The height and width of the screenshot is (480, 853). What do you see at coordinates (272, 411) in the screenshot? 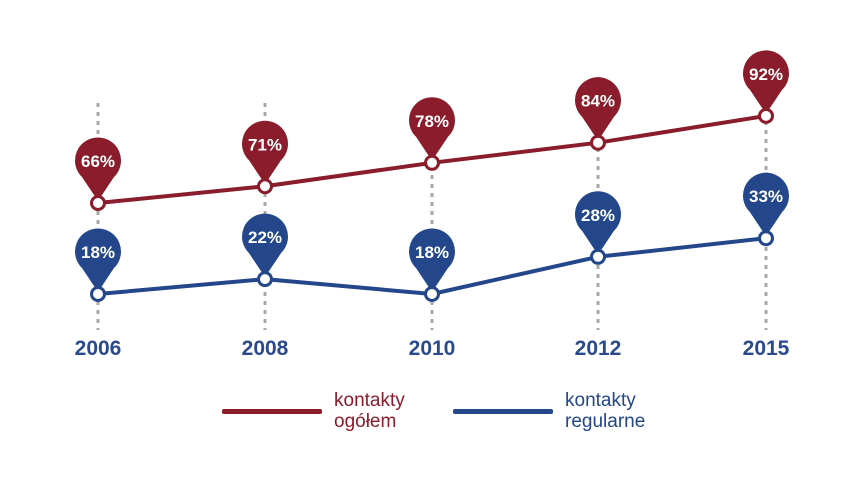
I see `legend-swatch-total` at bounding box center [272, 411].